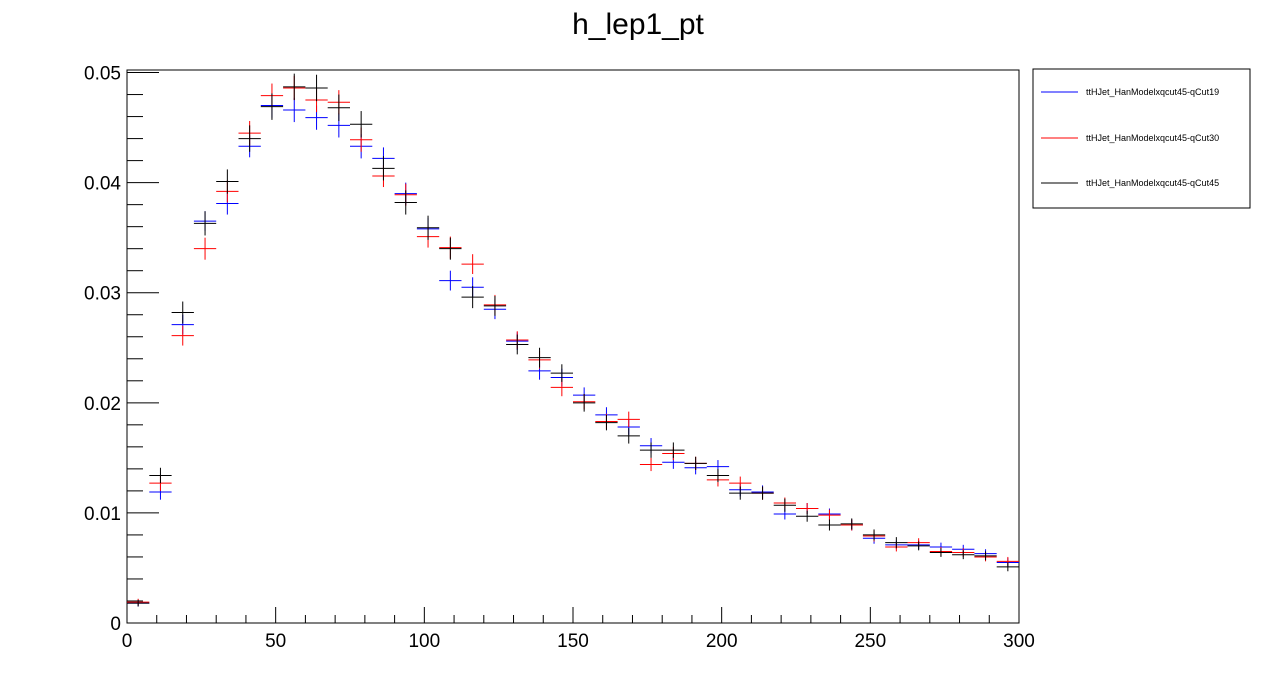 The width and height of the screenshot is (1276, 692). Describe the element at coordinates (275, 641) in the screenshot. I see `x-tick-label: 50` at that location.